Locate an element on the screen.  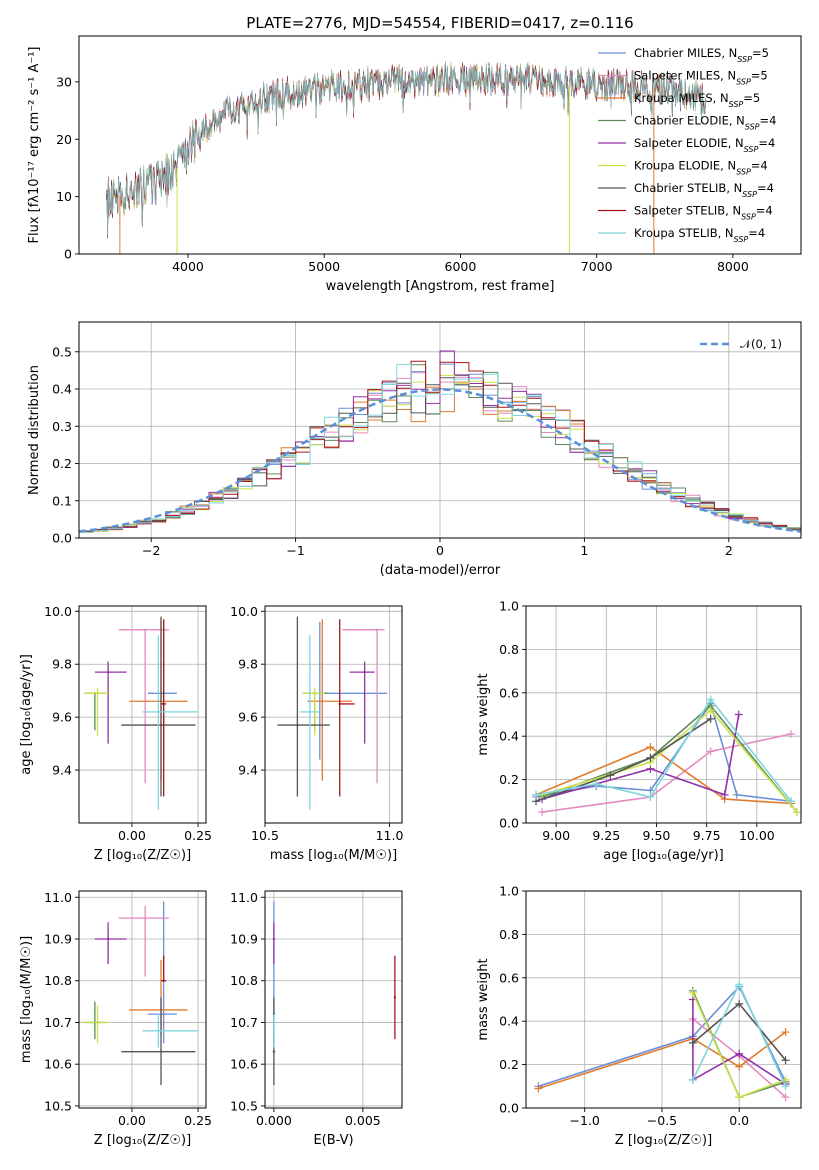
age_vs_Z-xlabel: Z [log₁₀(Z/Z☉)] is located at coordinates (142, 855).